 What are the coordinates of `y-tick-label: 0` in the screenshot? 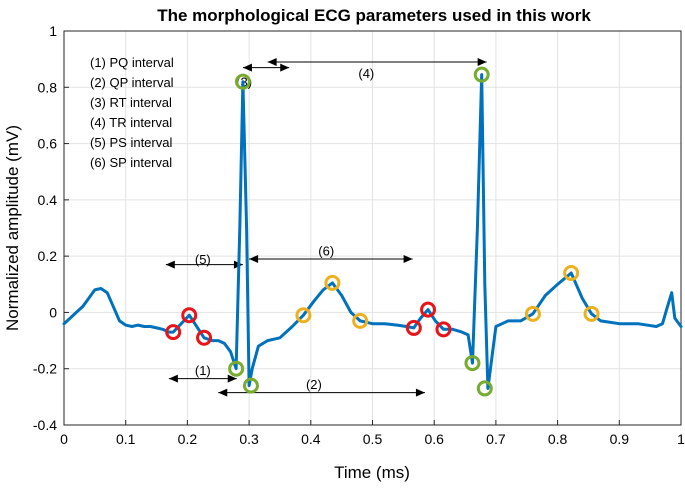 It's located at (53, 312).